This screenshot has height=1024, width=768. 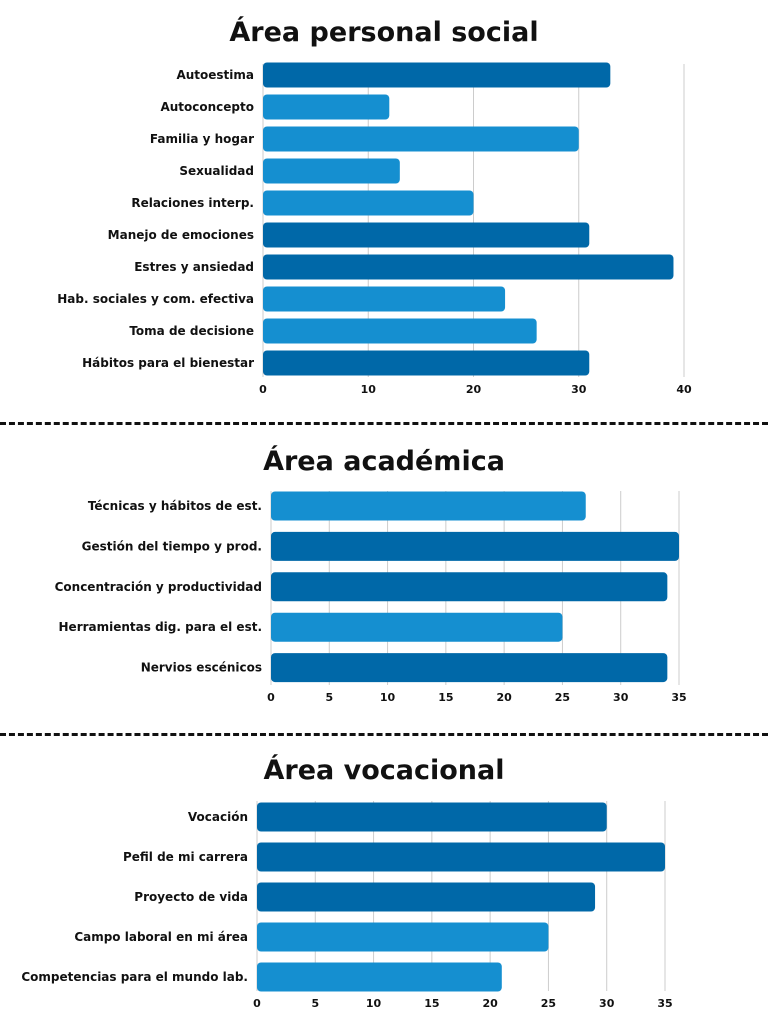 I want to click on category-label: Vocación, so click(x=218, y=817).